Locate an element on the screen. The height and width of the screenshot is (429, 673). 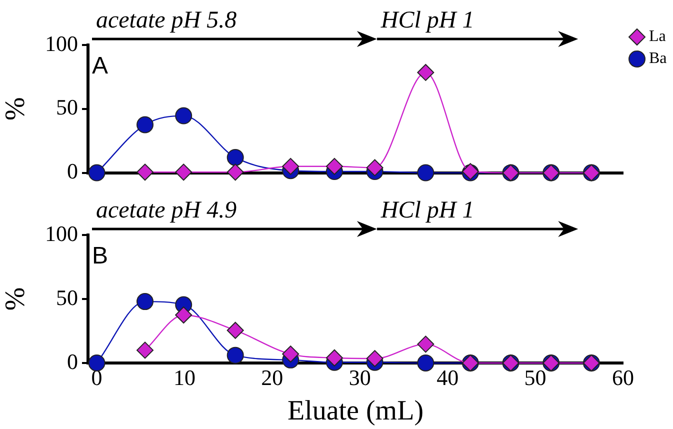
legend-label: Ba is located at coordinates (658, 59).